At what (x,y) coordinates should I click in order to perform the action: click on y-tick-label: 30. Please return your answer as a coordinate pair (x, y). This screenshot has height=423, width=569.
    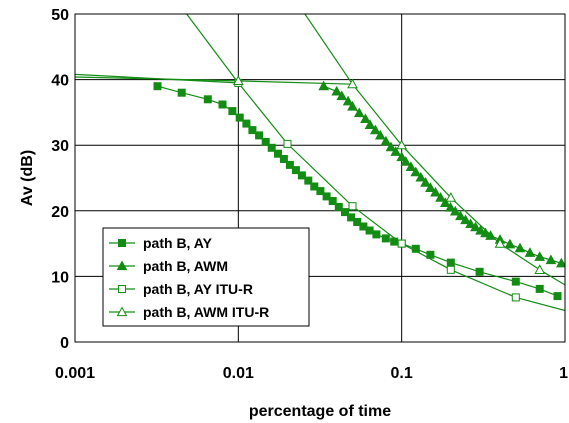
    Looking at the image, I should click on (60, 146).